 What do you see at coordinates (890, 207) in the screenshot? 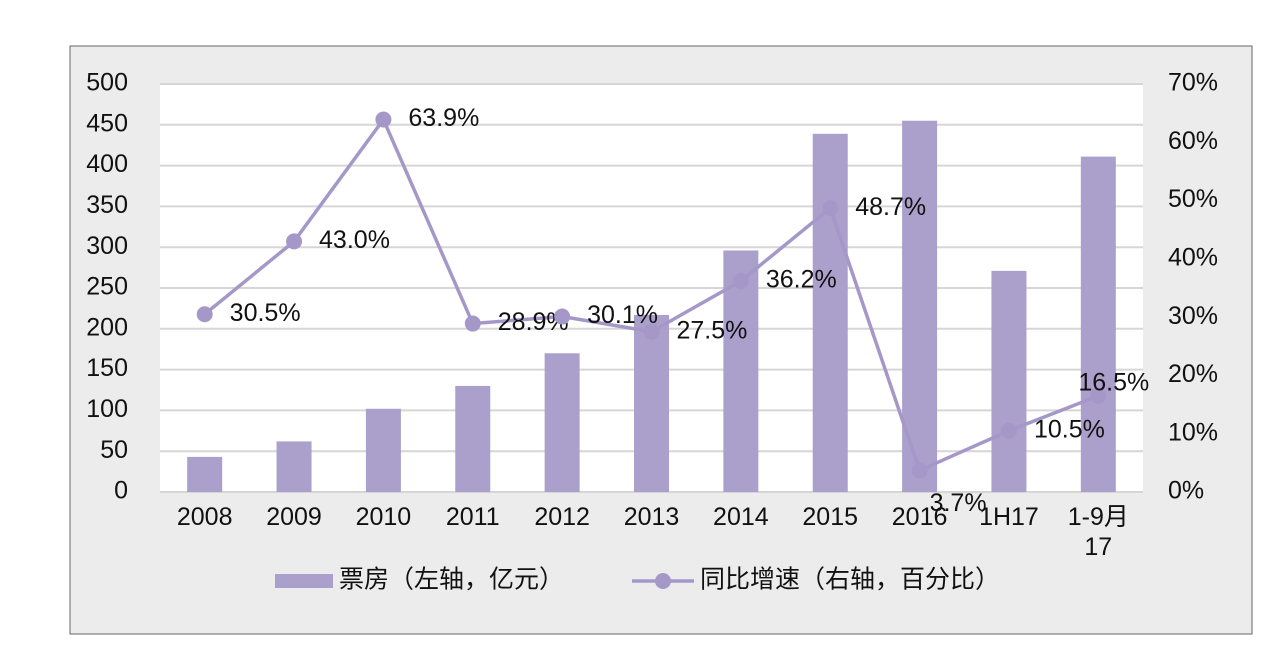
I see `data-label: 48.7%` at bounding box center [890, 207].